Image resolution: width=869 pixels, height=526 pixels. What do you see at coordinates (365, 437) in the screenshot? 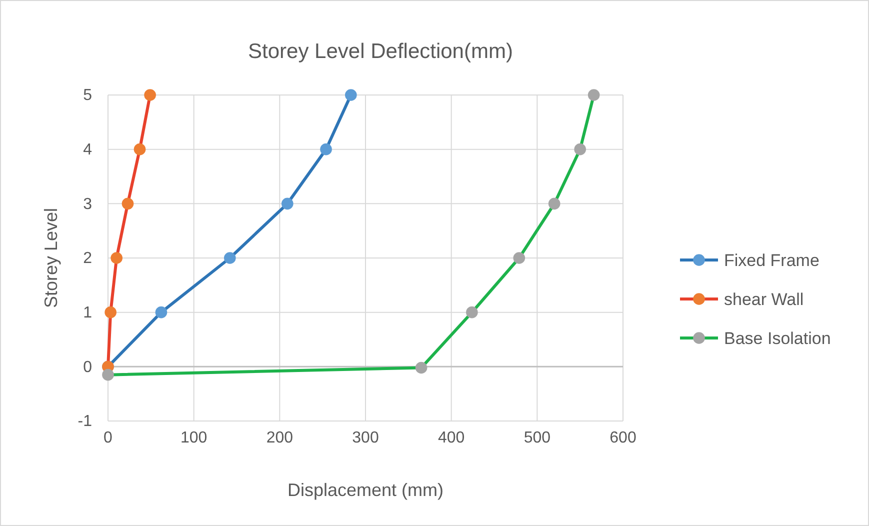
I see `x-tick-label: 300` at bounding box center [365, 437].